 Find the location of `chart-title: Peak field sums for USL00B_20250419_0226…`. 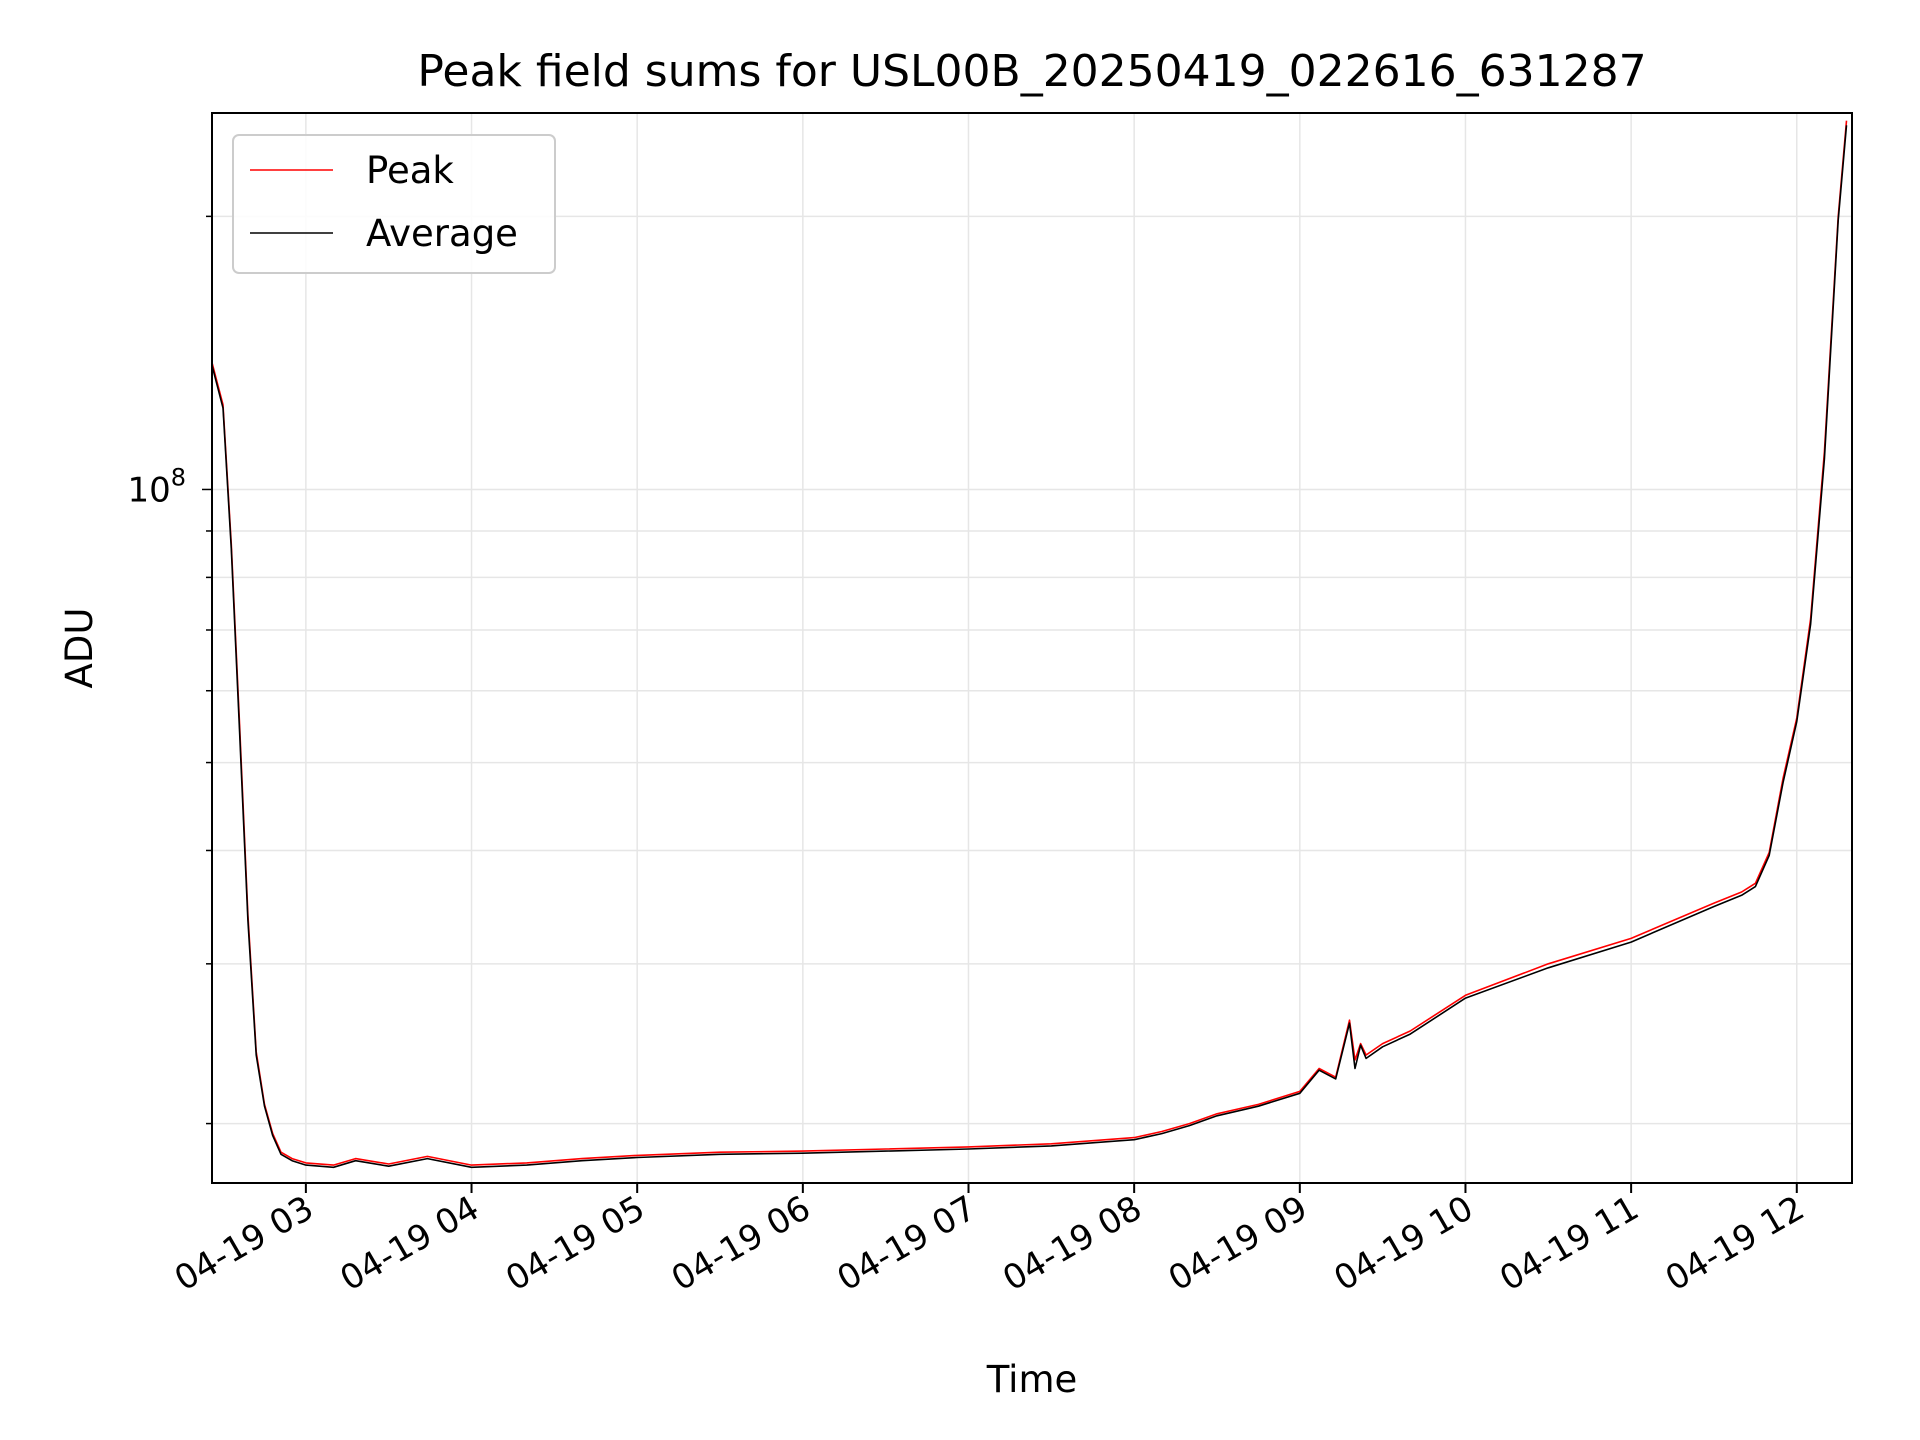

chart-title: Peak field sums for USL00B_20250419_0226… is located at coordinates (1031, 71).